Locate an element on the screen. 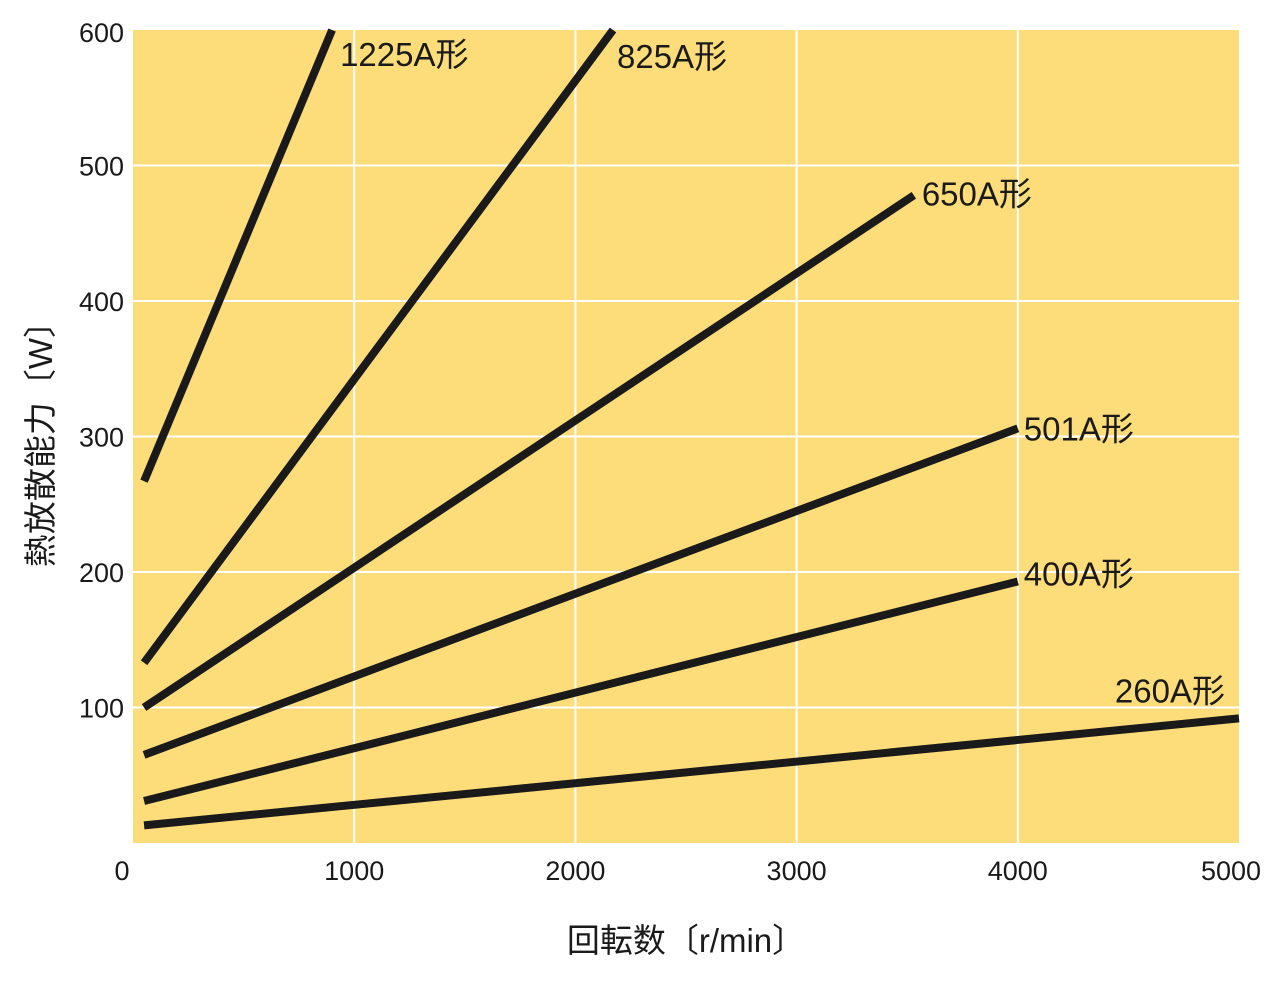 The image size is (1280, 981). x-tick-label: 0 is located at coordinates (121, 871).